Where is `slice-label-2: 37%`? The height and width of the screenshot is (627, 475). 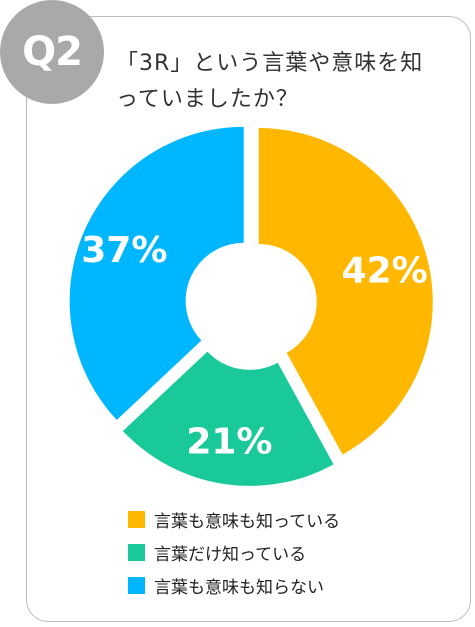 slice-label-2: 37% is located at coordinates (124, 250).